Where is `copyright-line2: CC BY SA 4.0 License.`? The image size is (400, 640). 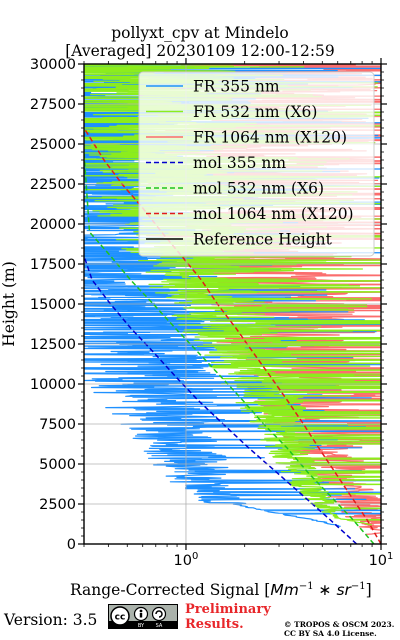 copyright-line2: CC BY SA 4.0 License. is located at coordinates (330, 633).